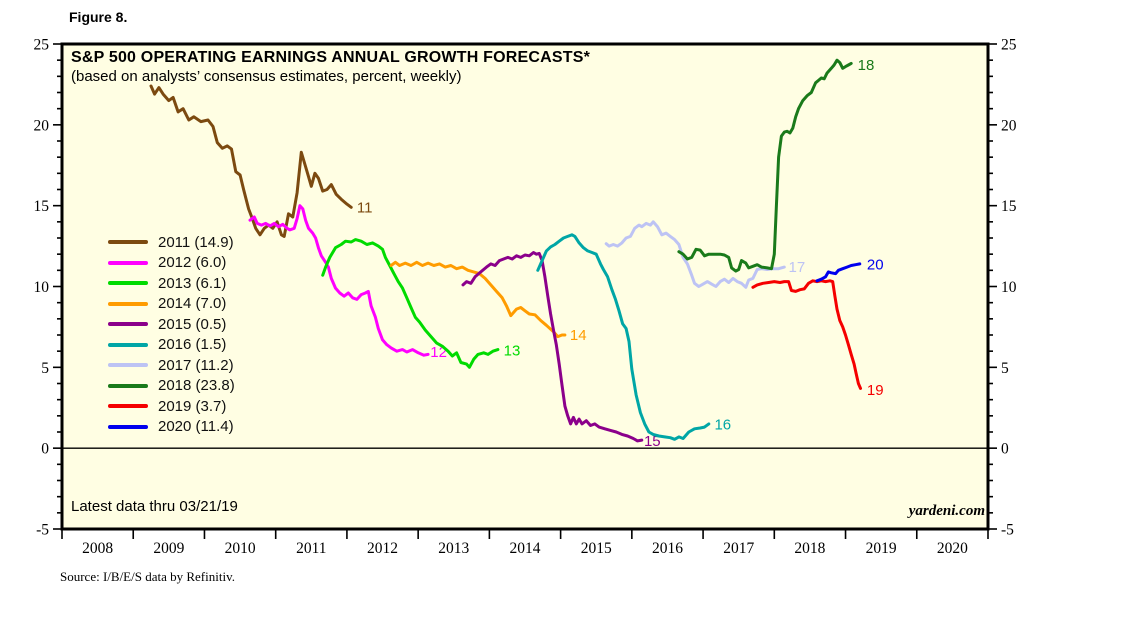  Describe the element at coordinates (311, 548) in the screenshot. I see `x-axis-label: 2011` at that location.